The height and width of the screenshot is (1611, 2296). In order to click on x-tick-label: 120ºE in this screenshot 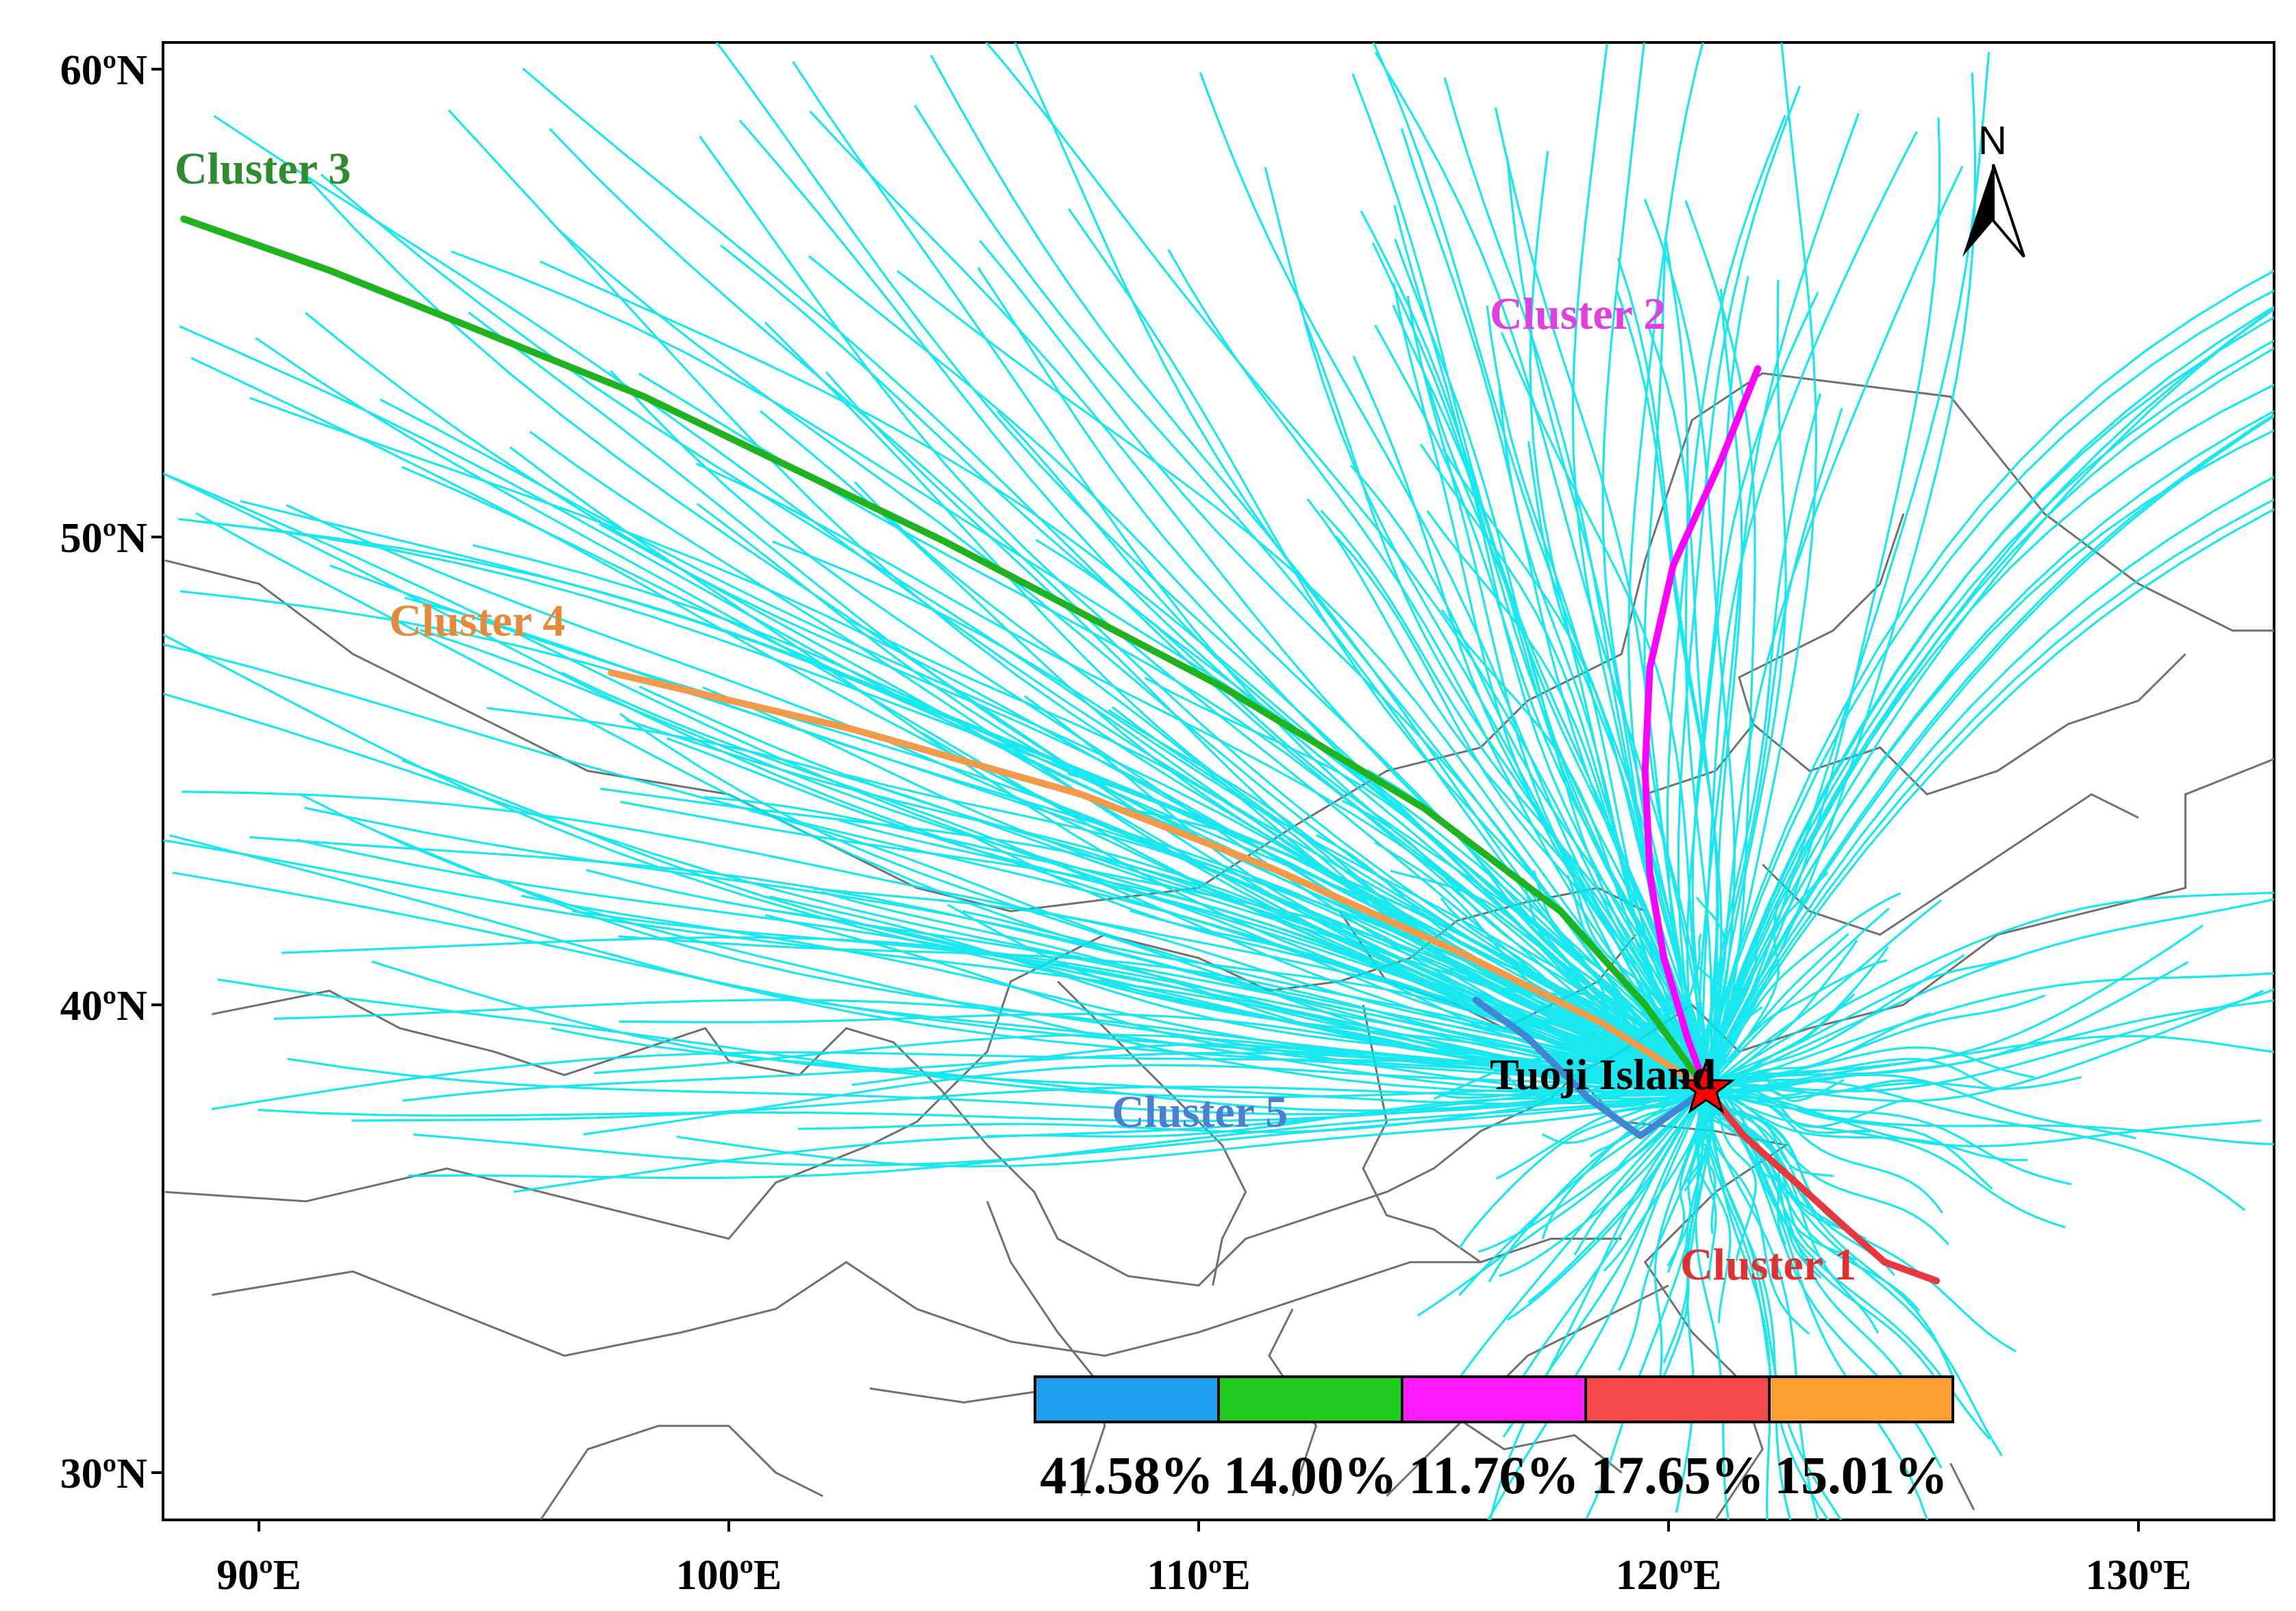, I will do `click(1669, 1575)`.